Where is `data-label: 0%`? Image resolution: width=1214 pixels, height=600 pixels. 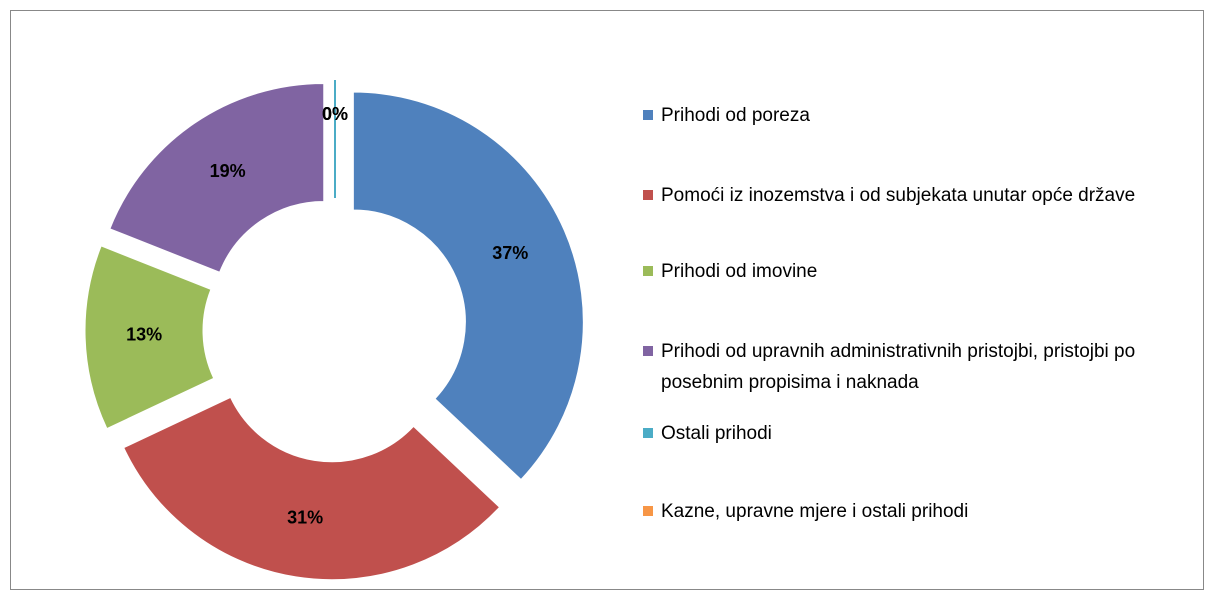
data-label: 0% is located at coordinates (335, 114).